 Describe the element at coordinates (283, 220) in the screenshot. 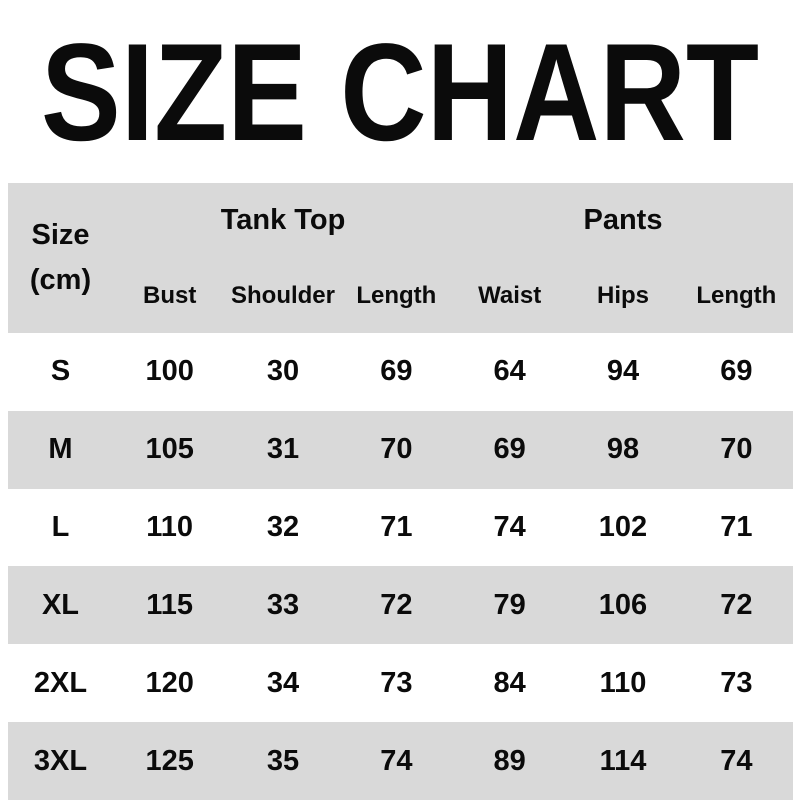

I see `group-header-tank-top: Tank Top` at that location.